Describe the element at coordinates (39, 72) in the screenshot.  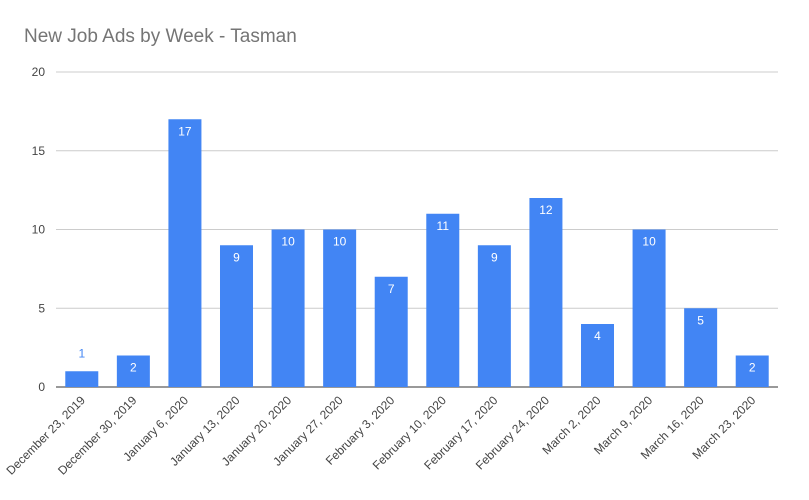
I see `y-tick-label: 20` at that location.